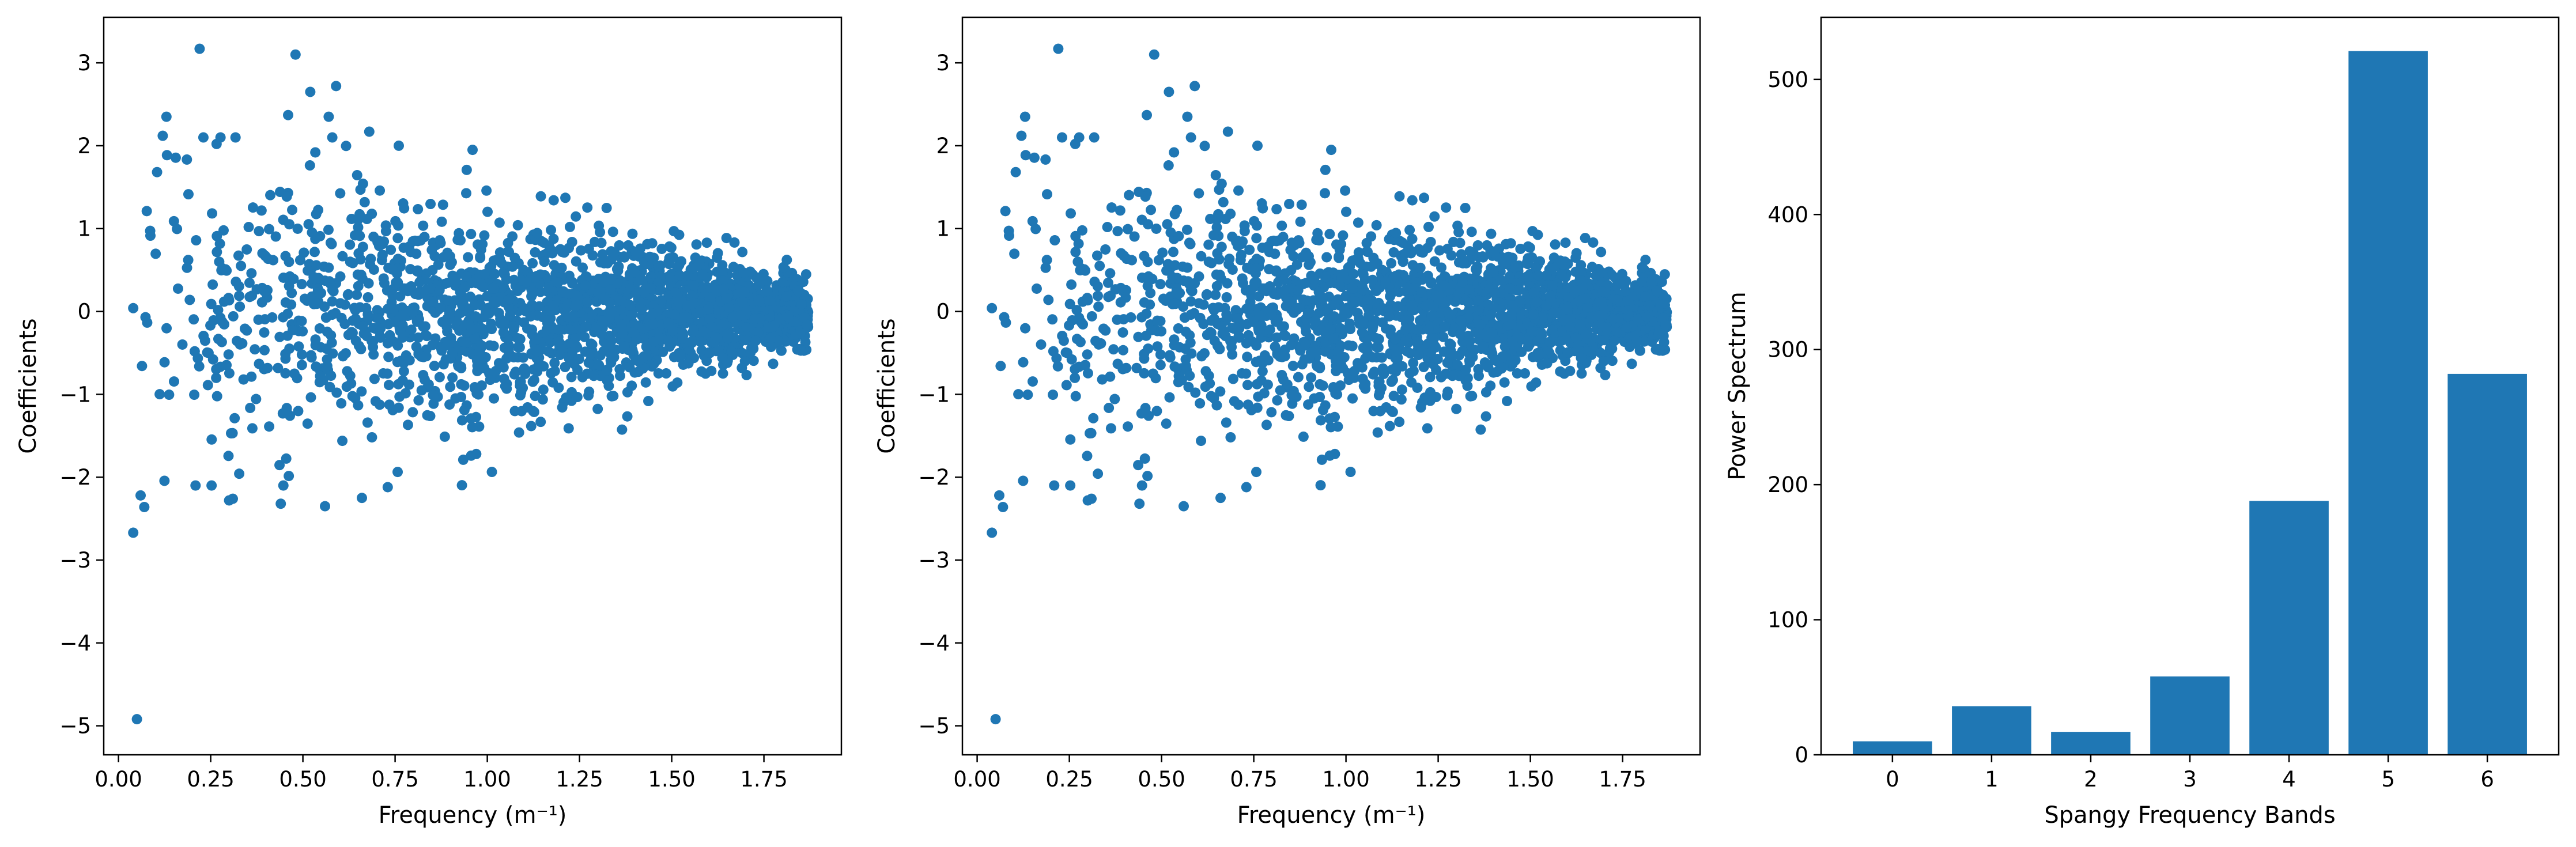 This screenshot has height=847, width=2576. Describe the element at coordinates (1161, 779) in the screenshot. I see `scatter-2-x-tick-label: 0.50` at that location.